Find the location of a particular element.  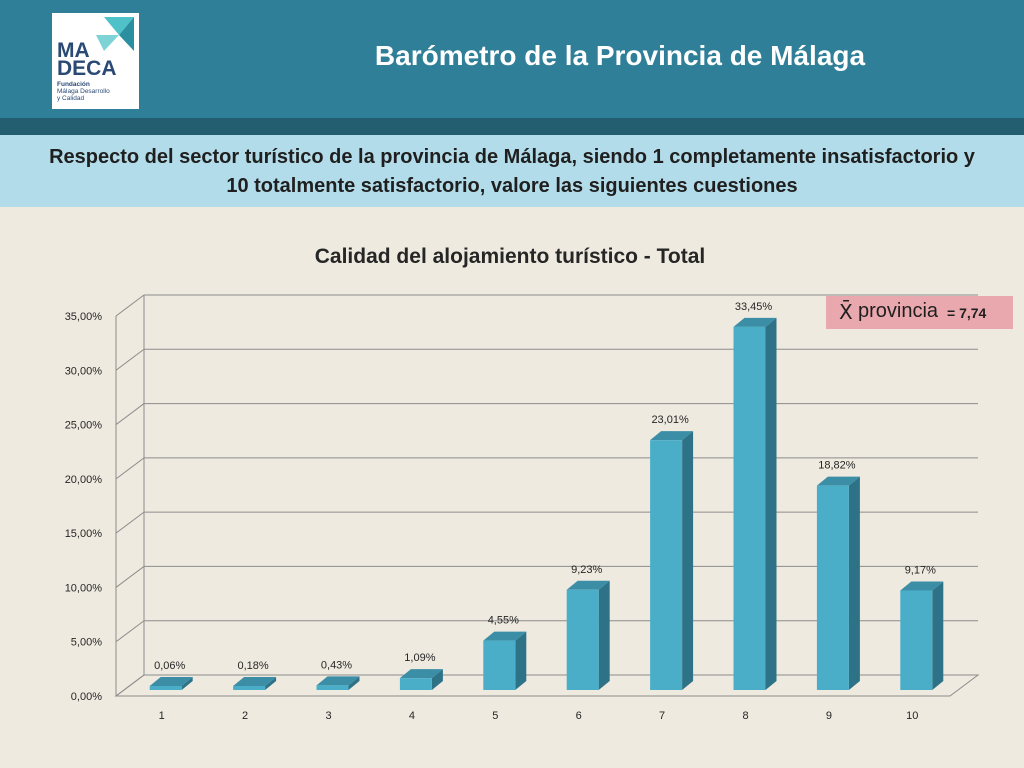

x-tick-label: 2 is located at coordinates (245, 716).